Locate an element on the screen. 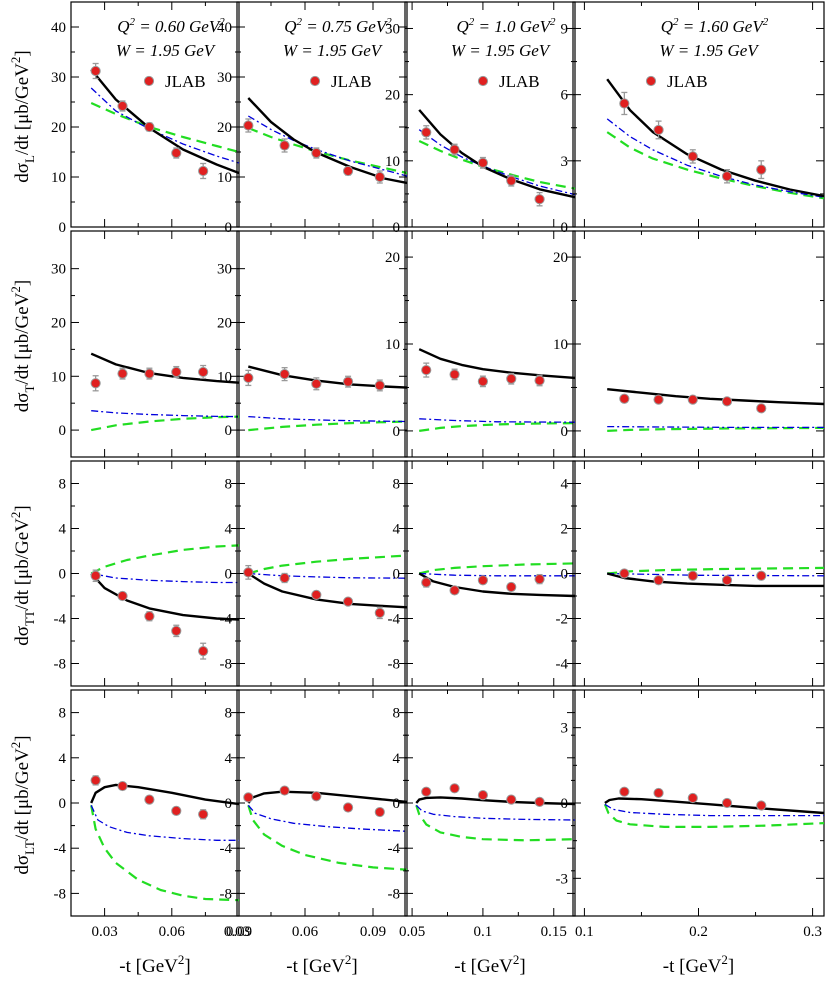 The height and width of the screenshot is (986, 830). legend-marker is located at coordinates (651, 81).